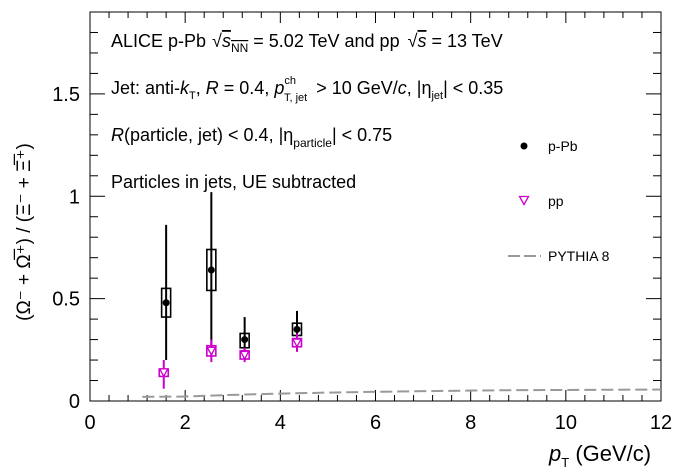 The width and height of the screenshot is (696, 472). Describe the element at coordinates (66, 248) in the screenshot. I see `y-axis-tick-labels: 0 0.5 1 1.5` at that location.